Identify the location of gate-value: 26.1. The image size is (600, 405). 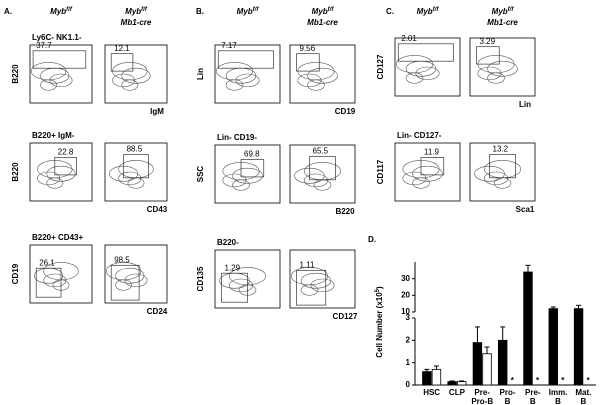
(47, 262).